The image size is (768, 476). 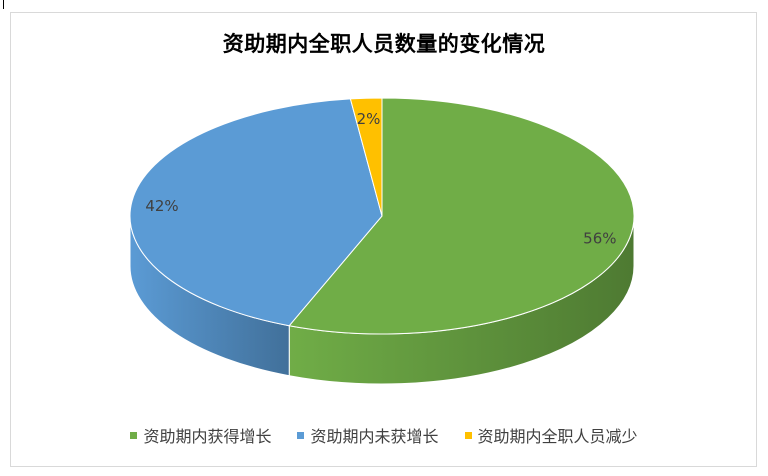 I want to click on legend-swatch-no-growth, so click(x=301, y=435).